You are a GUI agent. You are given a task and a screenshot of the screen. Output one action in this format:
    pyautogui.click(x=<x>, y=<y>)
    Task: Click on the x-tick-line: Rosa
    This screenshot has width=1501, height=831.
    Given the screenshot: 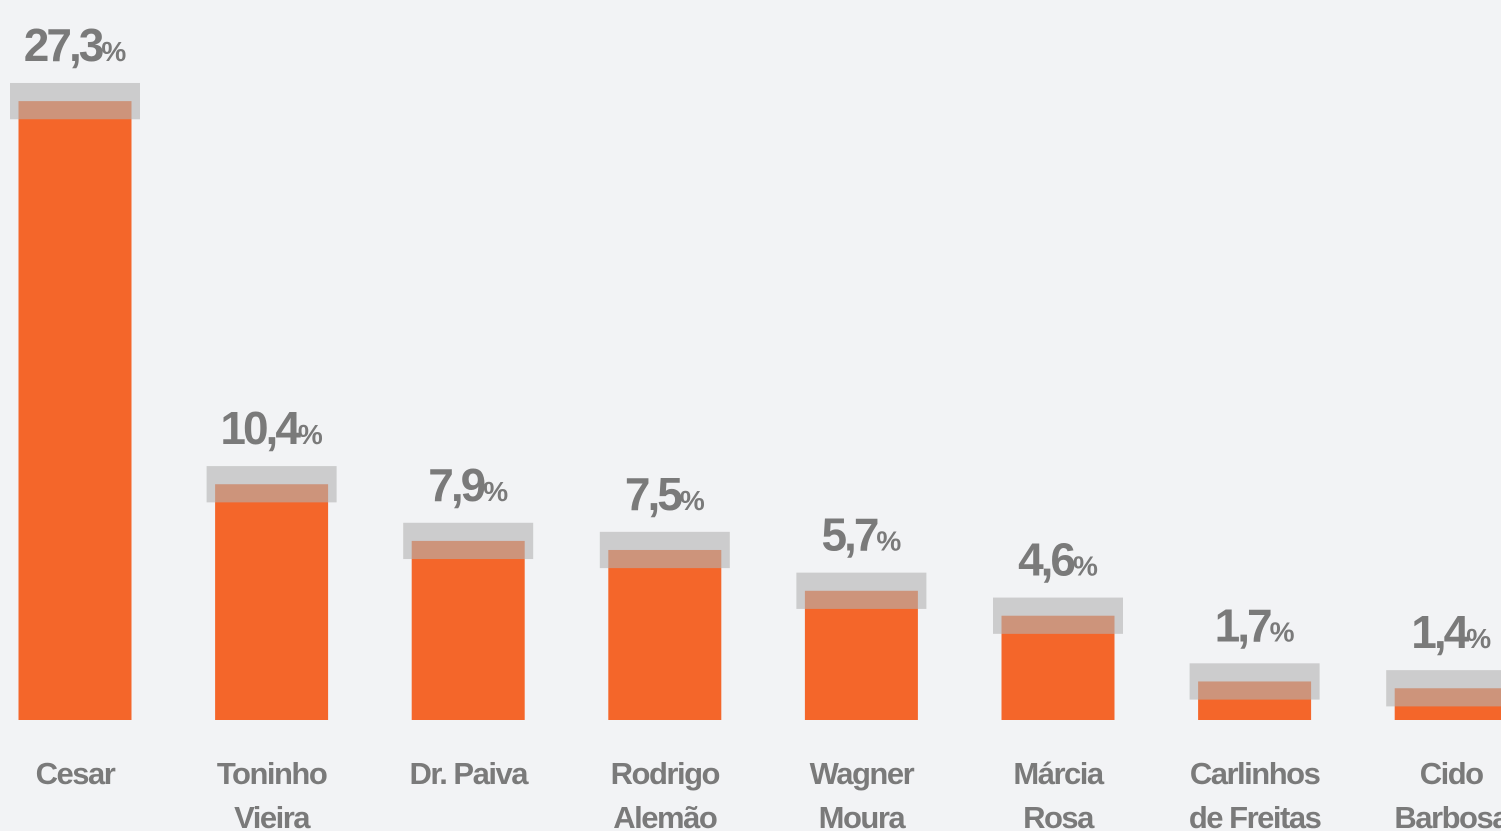 What is the action you would take?
    pyautogui.click(x=1059, y=815)
    